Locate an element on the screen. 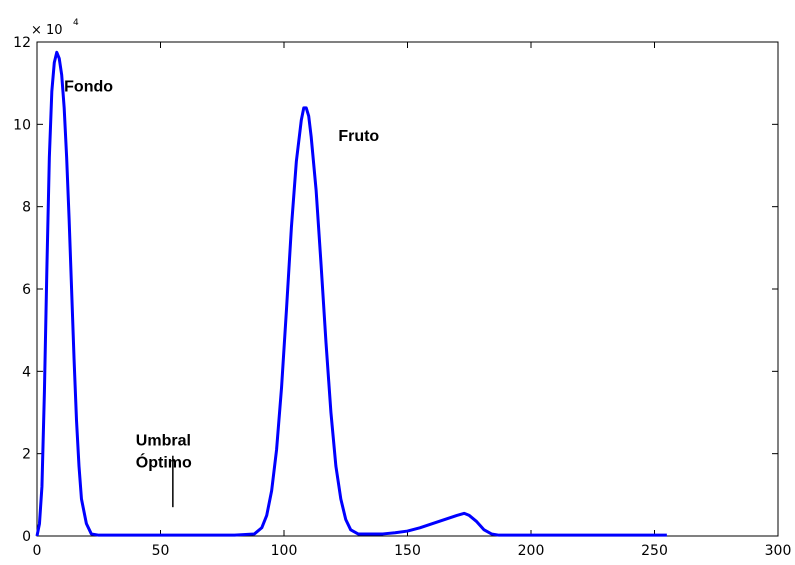  x-tick-label: 250 is located at coordinates (654, 551).